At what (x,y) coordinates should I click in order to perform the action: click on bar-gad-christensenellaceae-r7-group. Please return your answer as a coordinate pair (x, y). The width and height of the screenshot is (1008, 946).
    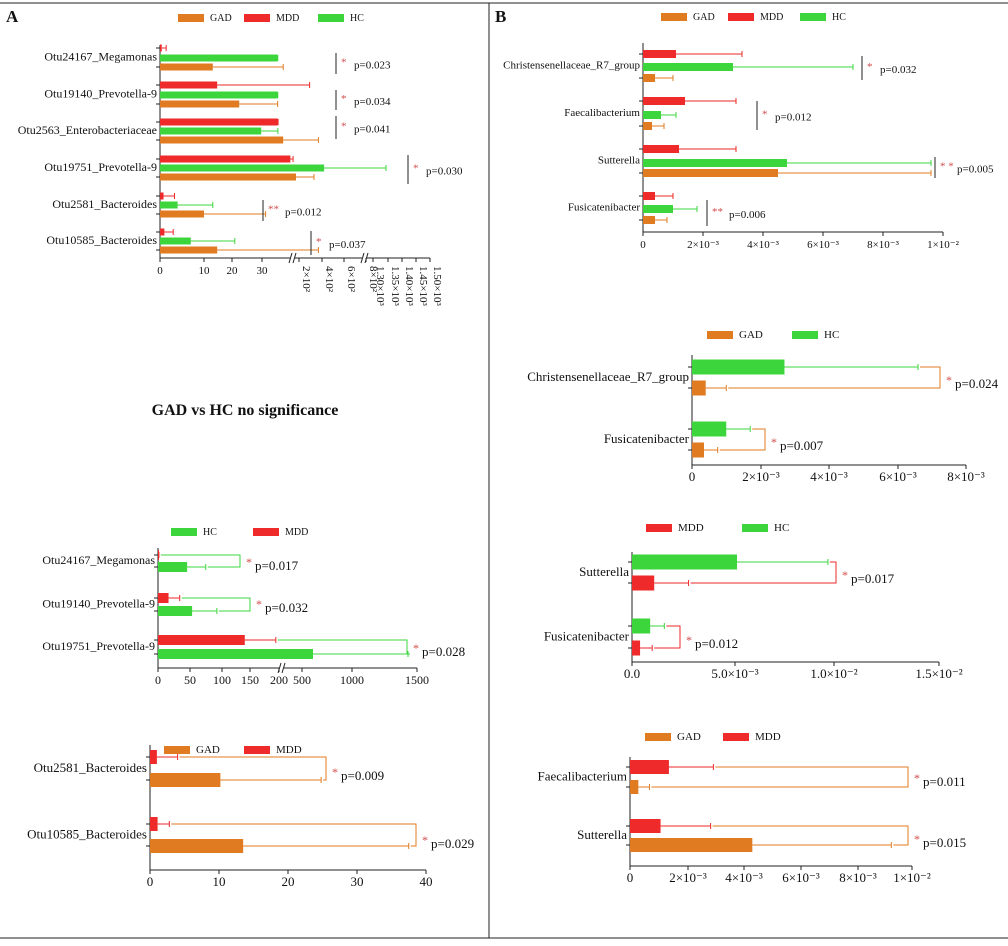
    Looking at the image, I should click on (699, 388).